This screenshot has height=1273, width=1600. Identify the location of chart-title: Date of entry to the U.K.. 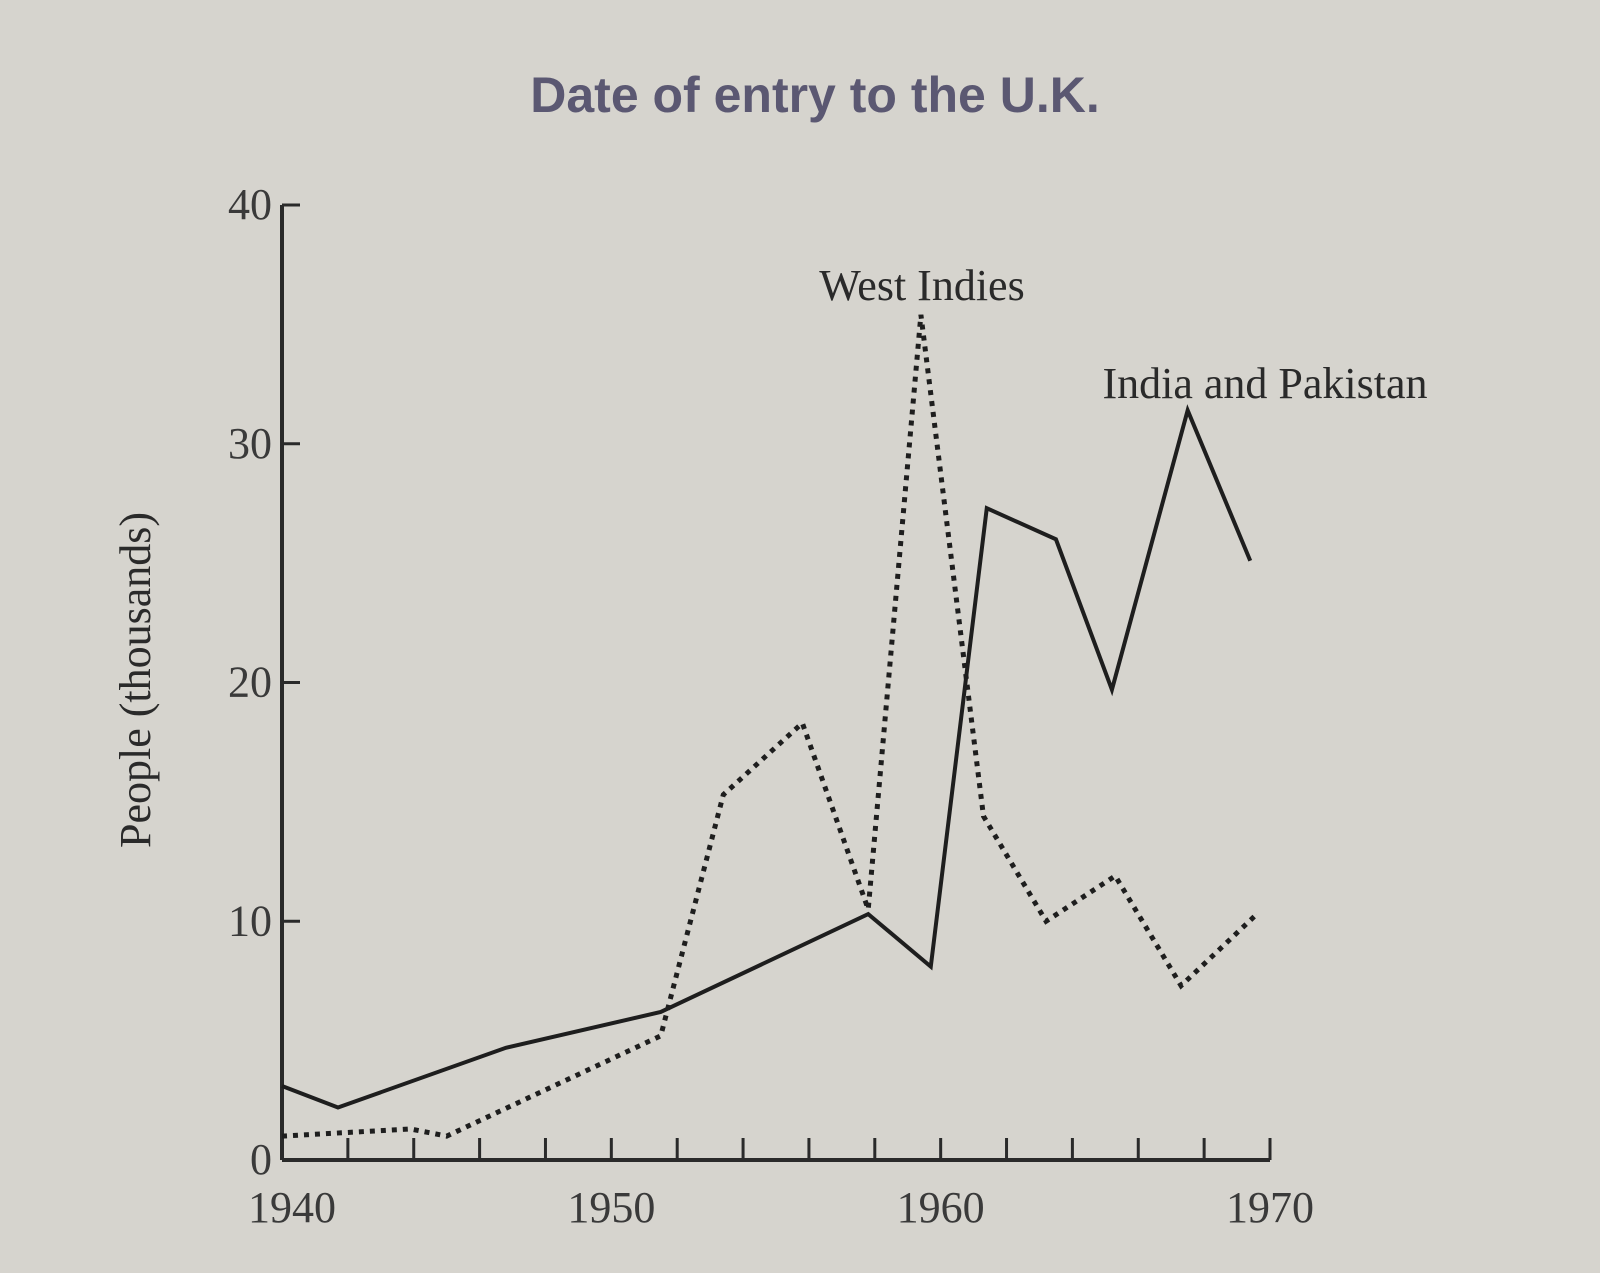
(814, 95).